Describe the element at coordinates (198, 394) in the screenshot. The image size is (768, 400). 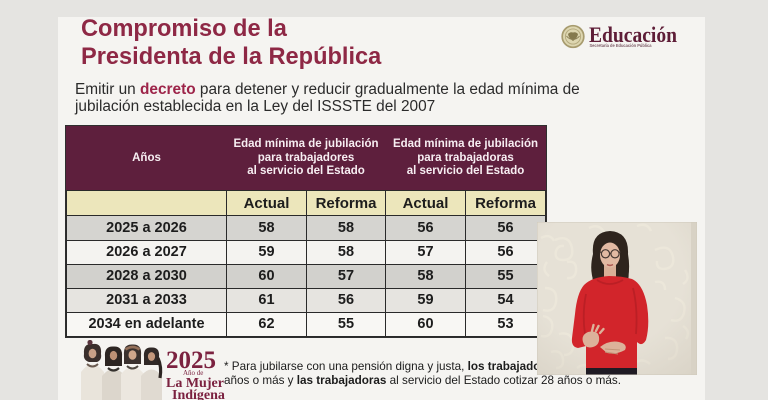
I see `svg-text: Indígena` at that location.